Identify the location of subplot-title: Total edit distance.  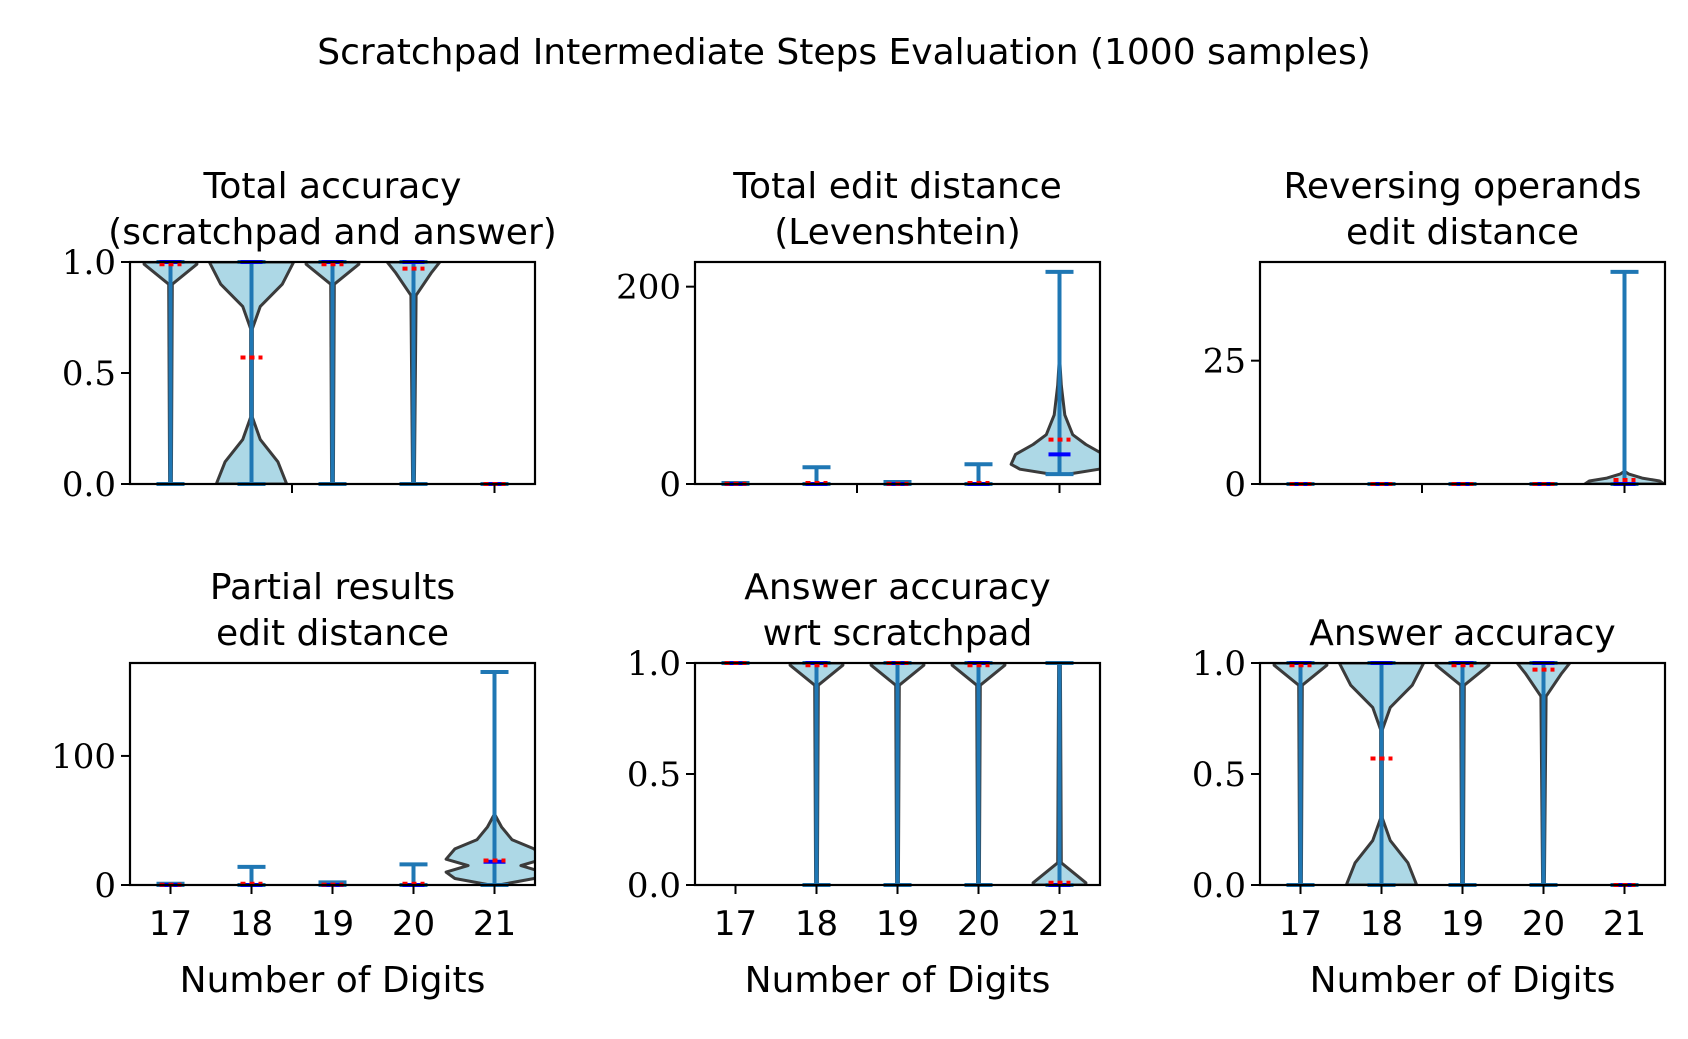
(897, 186).